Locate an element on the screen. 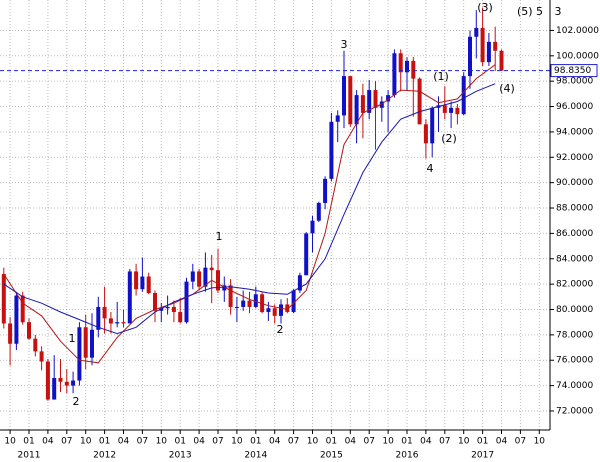 Image resolution: width=600 pixels, height=462 pixels. wave-label: (5) 5 is located at coordinates (530, 11).